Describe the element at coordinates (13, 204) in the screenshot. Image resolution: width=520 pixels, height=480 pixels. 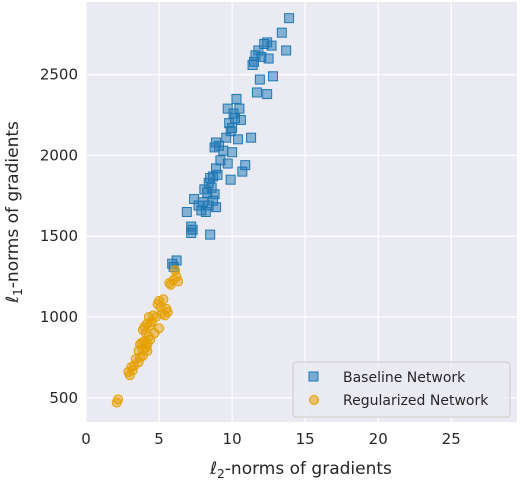
I see `y-axis-title-text: -norms of gradients` at that location.